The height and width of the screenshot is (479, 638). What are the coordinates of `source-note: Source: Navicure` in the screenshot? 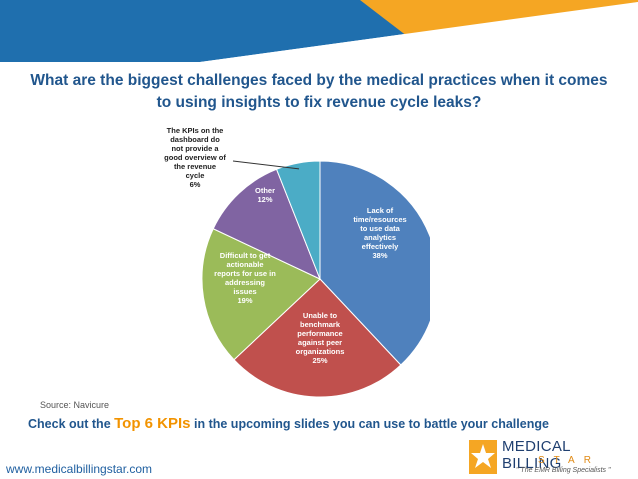 It's located at (75, 405).